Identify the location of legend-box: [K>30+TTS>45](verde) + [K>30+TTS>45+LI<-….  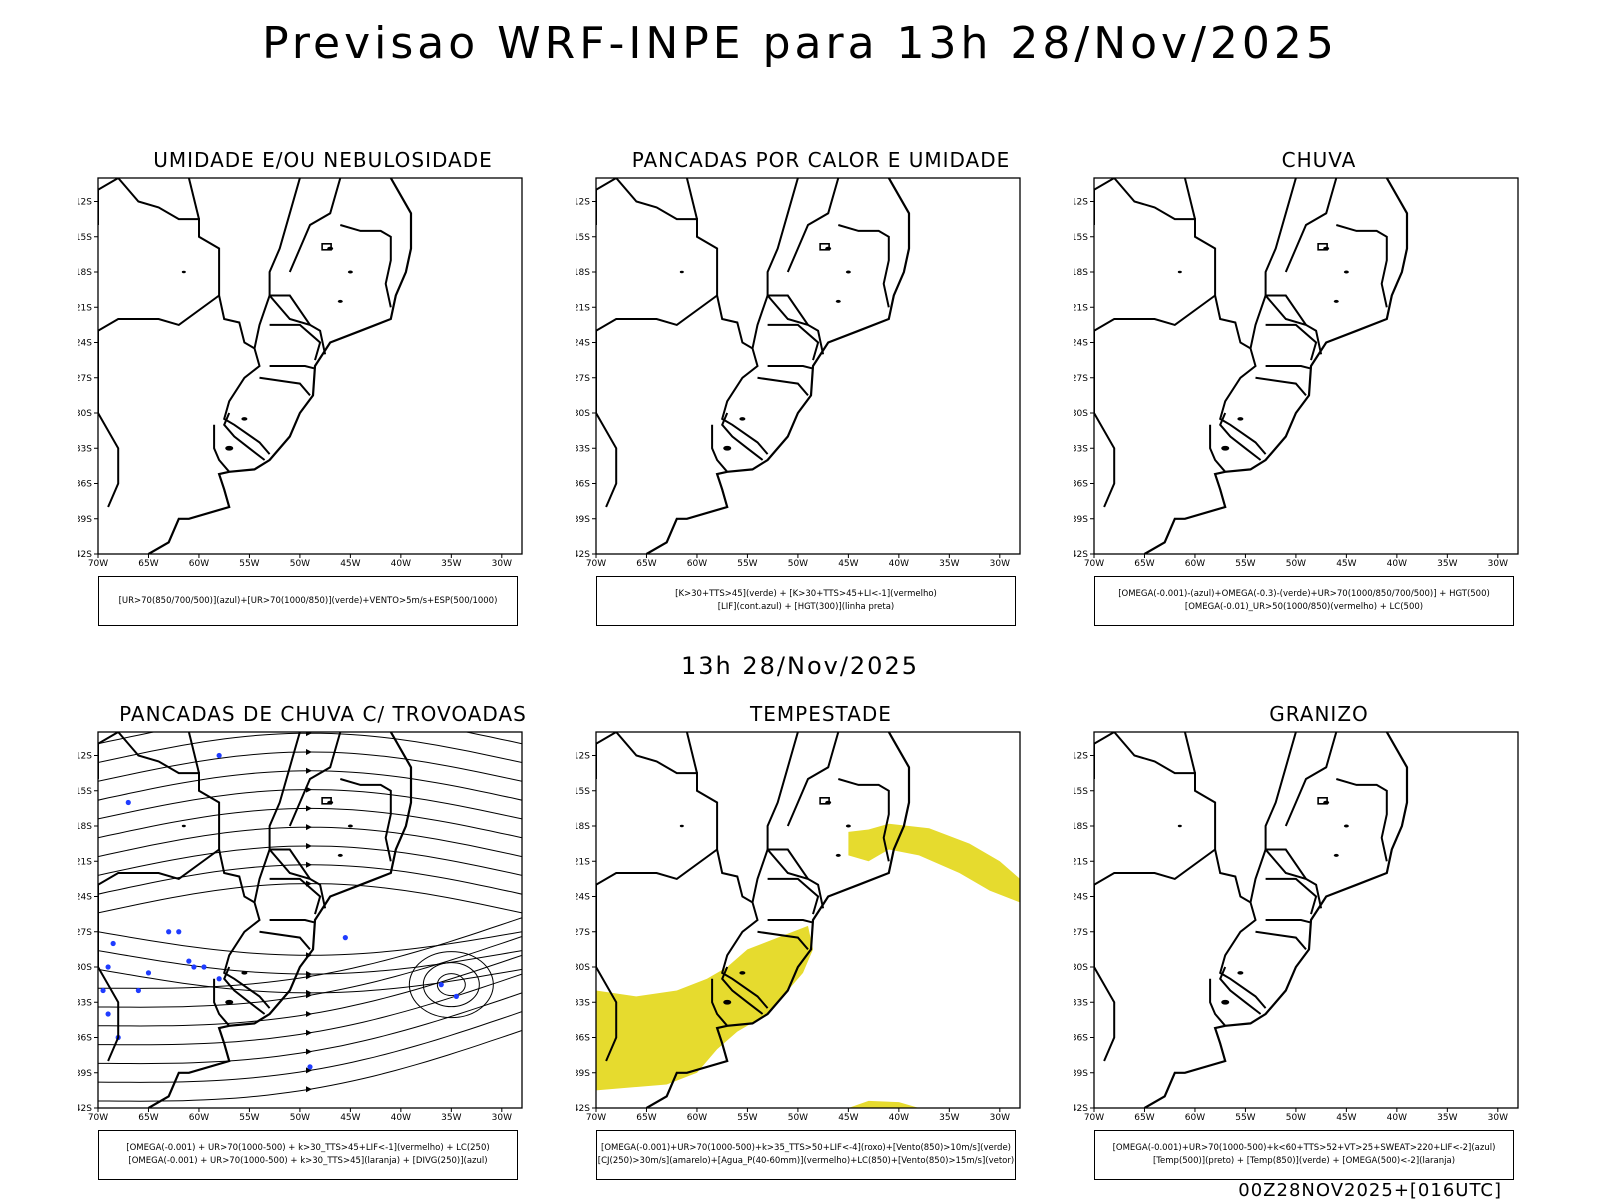
(806, 601).